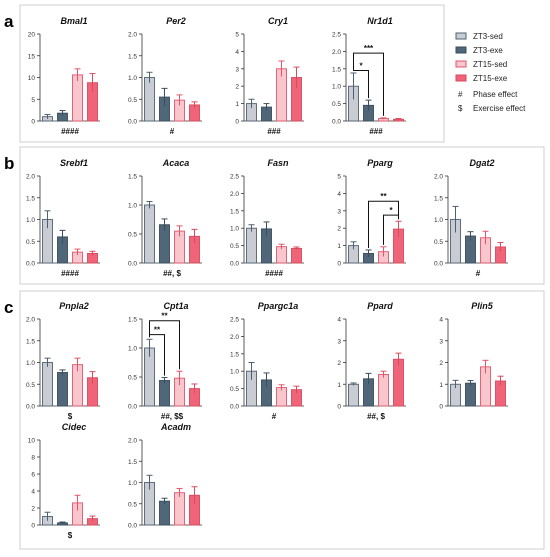  I want to click on y-tick-label: 15, so click(32, 56).